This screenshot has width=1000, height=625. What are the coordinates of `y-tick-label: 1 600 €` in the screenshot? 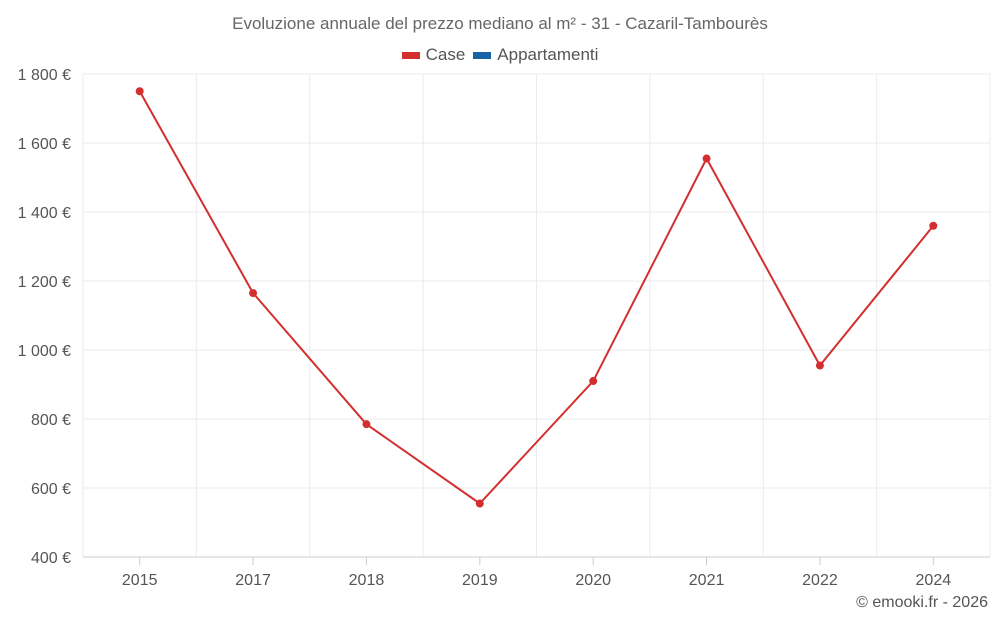 It's located at (44, 144).